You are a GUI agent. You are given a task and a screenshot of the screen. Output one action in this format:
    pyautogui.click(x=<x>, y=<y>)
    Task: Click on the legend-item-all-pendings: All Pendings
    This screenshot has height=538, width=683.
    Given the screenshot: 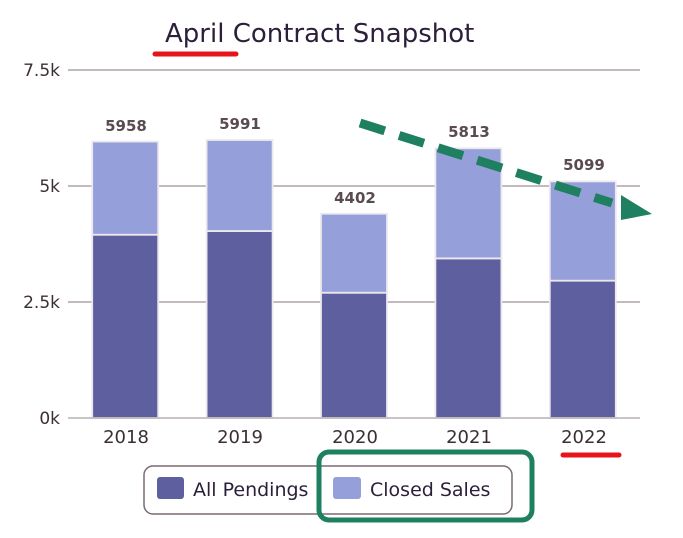 What is the action you would take?
    pyautogui.click(x=232, y=489)
    